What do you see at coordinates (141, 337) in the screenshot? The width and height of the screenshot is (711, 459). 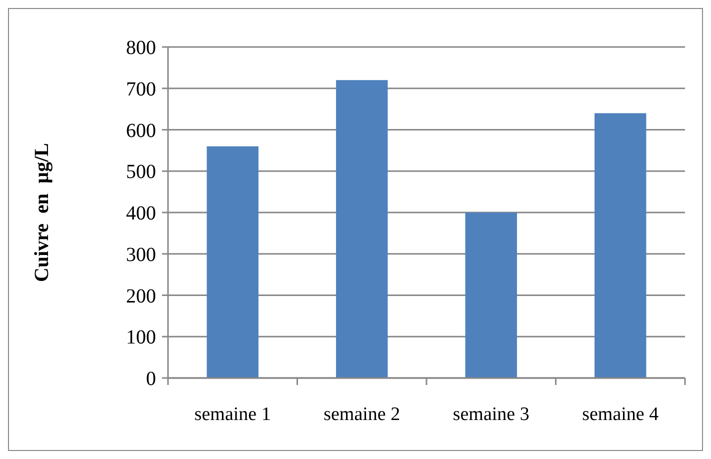 I see `y-tick-label: 100` at bounding box center [141, 337].